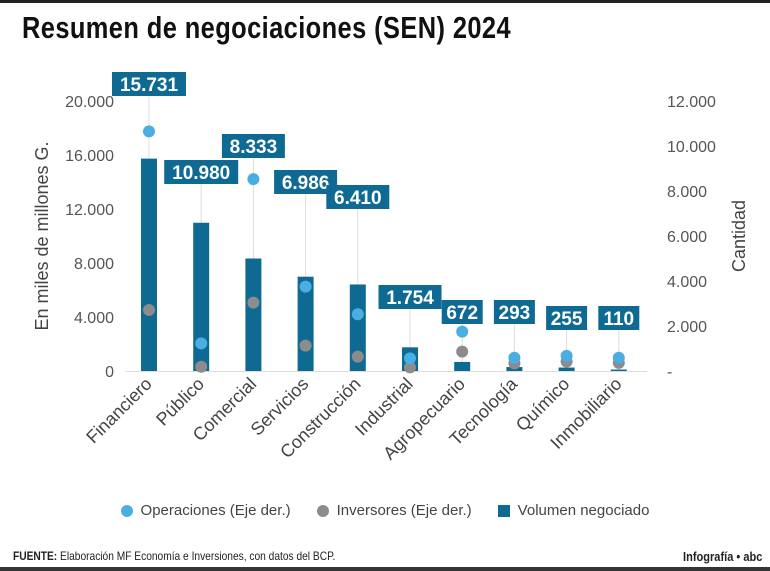  What do you see at coordinates (410, 358) in the screenshot?
I see `operaciones-point-Industrial` at bounding box center [410, 358].